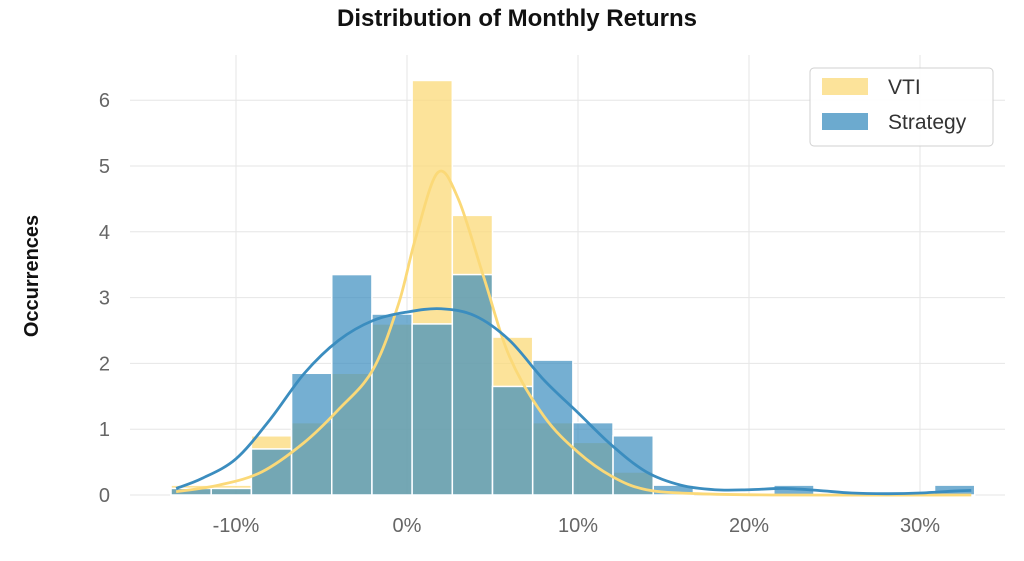  Describe the element at coordinates (104, 364) in the screenshot. I see `y-tick-label: 2` at that location.